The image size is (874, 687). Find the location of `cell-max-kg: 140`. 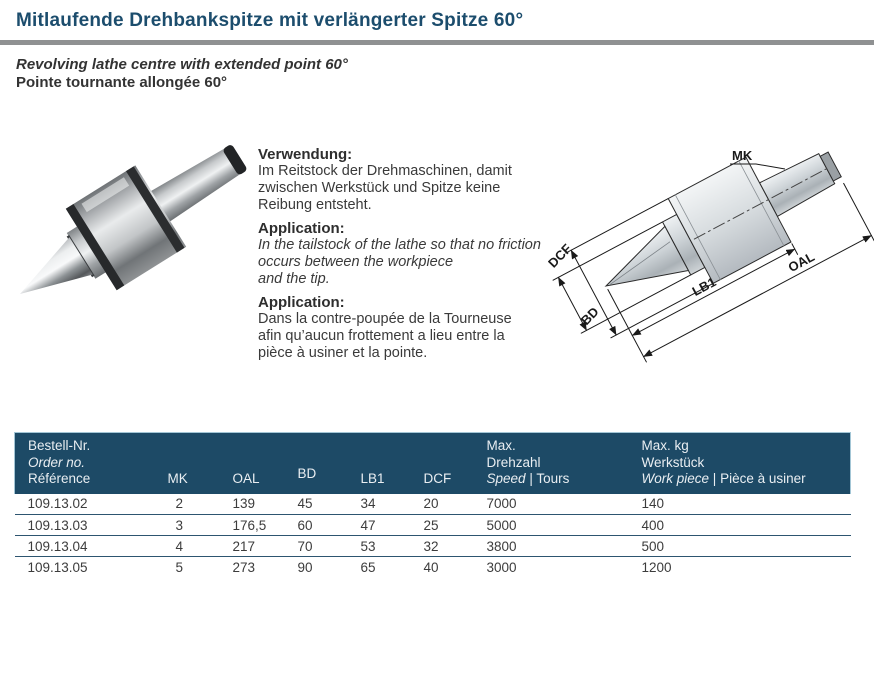

cell-max-kg: 140 is located at coordinates (744, 504).